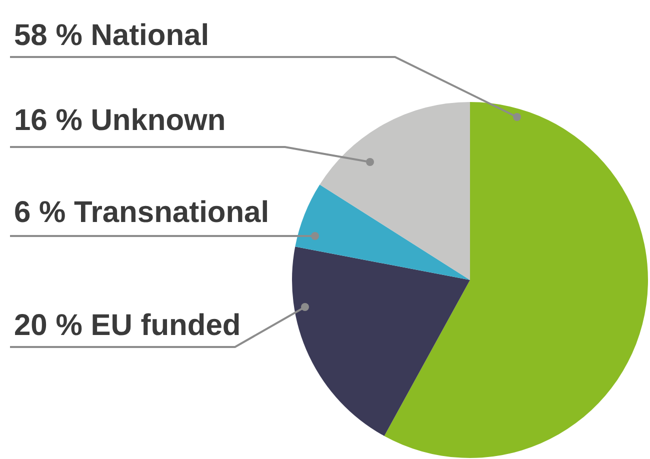 The image size is (650, 459). I want to click on slice-label: 58 % National, so click(112, 35).